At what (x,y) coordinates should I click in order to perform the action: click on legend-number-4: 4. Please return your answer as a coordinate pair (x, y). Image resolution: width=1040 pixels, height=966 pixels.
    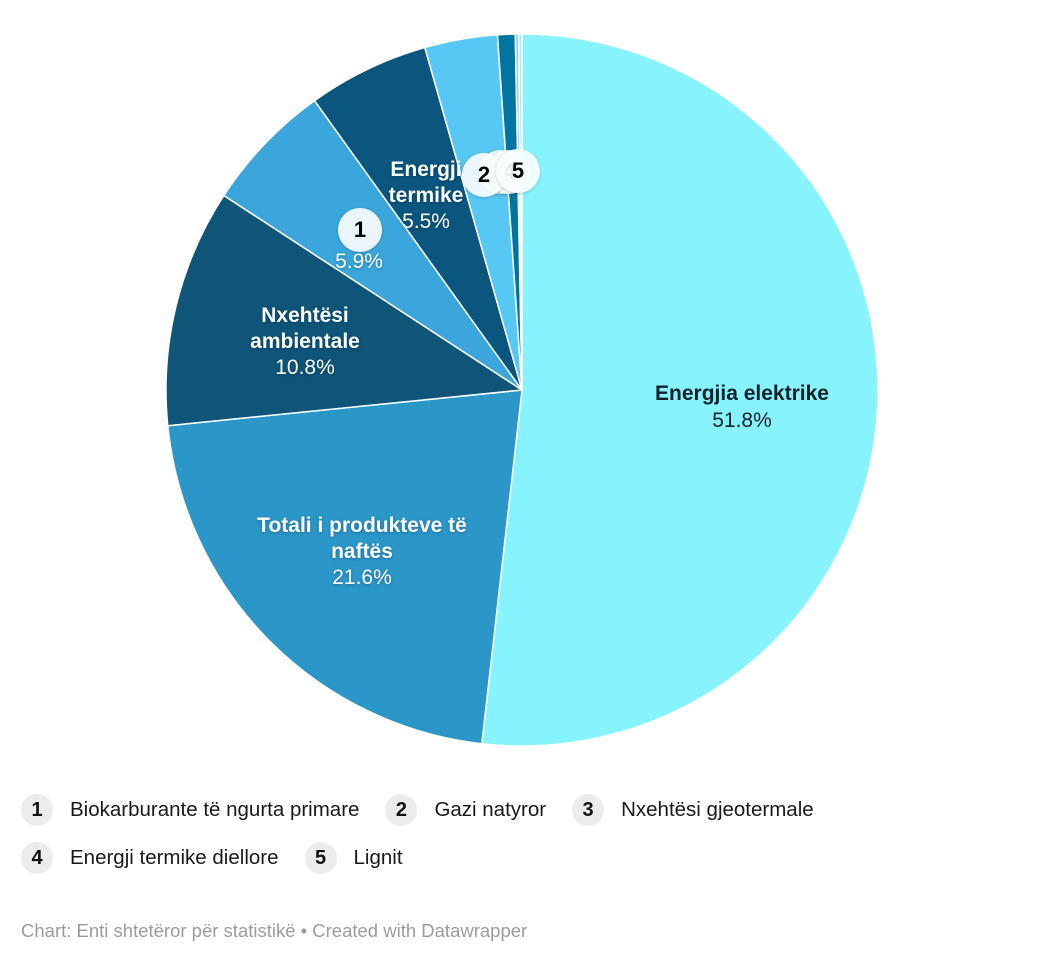
    Looking at the image, I should click on (37, 858).